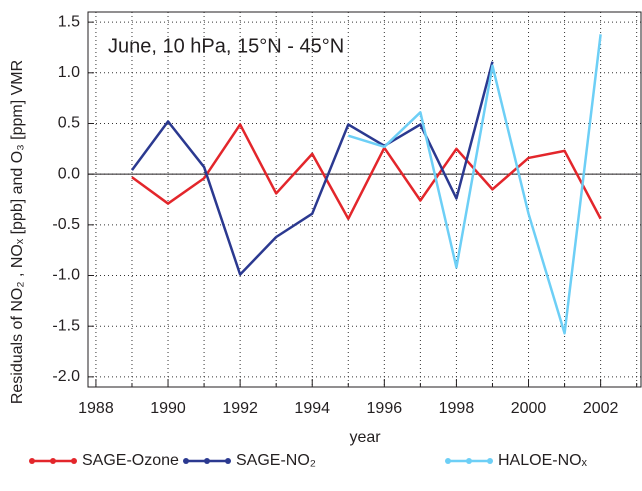 Image resolution: width=642 pixels, height=491 pixels. What do you see at coordinates (240, 408) in the screenshot?
I see `x-tick-label: 1992` at bounding box center [240, 408].